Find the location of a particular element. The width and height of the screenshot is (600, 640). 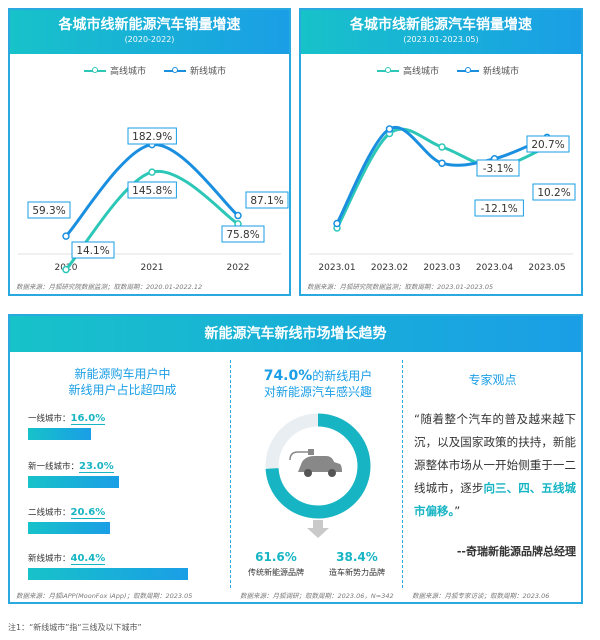

data-label: 20.7% is located at coordinates (548, 144).